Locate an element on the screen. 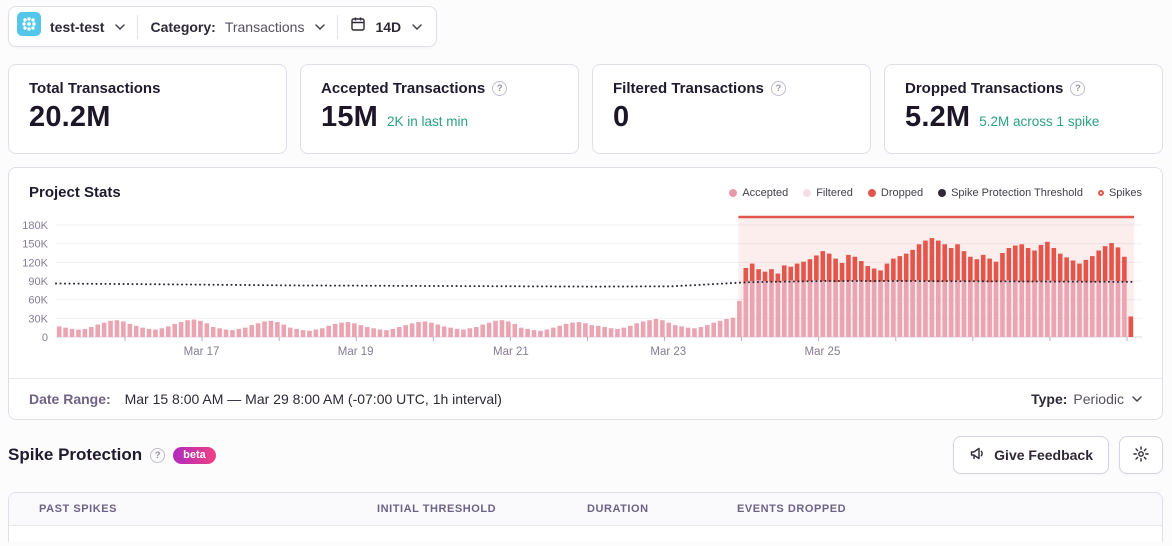 Image resolution: width=1172 pixels, height=546 pixels. threshold-dot-icon is located at coordinates (942, 192).